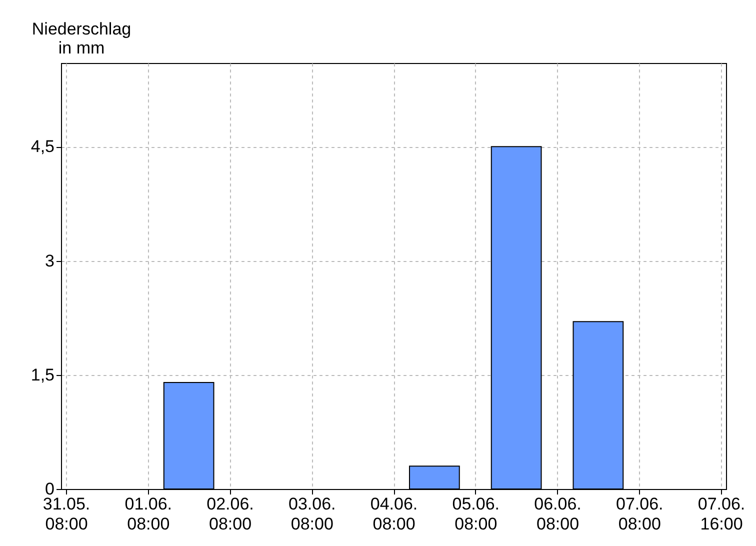 This screenshot has height=546, width=756. I want to click on x-tick-label: 03.06. 08:00, so click(312, 514).